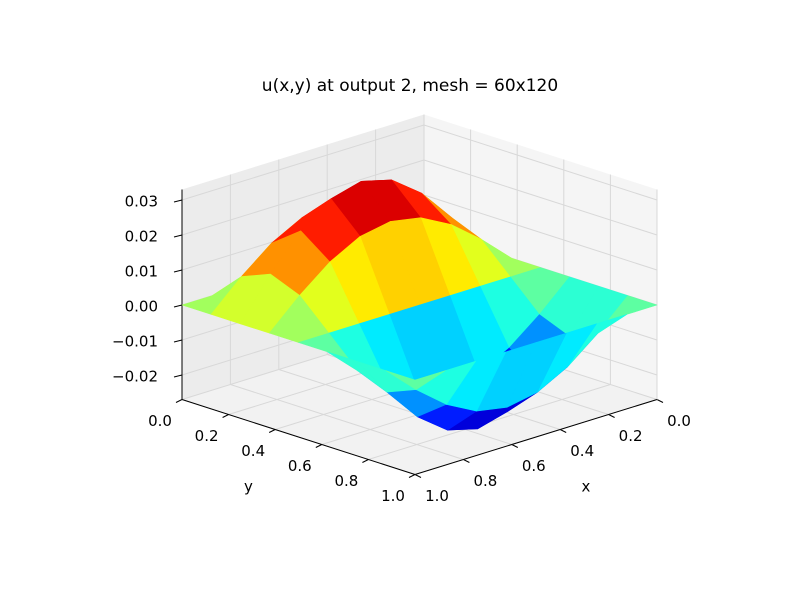 This screenshot has height=600, width=800. Describe the element at coordinates (141, 202) in the screenshot. I see `z-tick-label: 0.03` at that location.